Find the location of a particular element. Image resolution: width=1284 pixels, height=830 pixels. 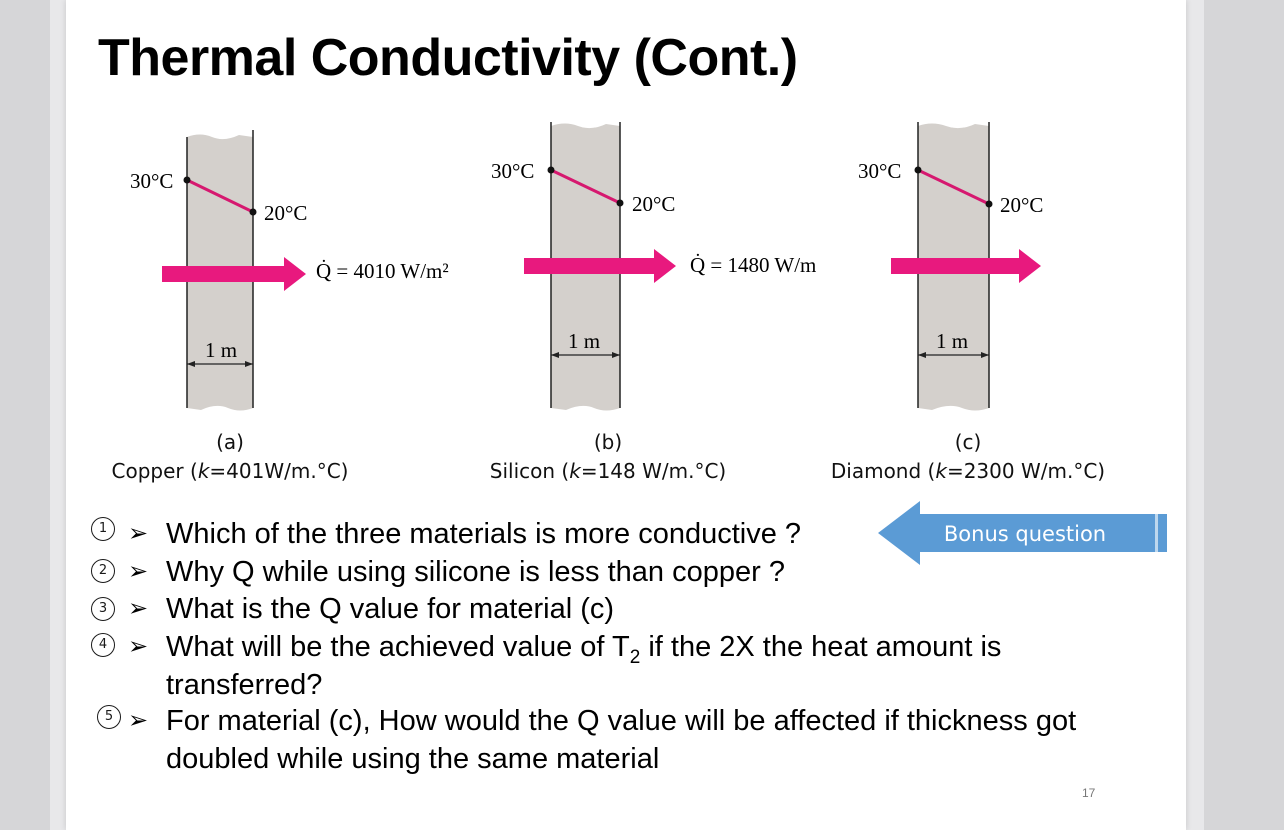

k-symbol-c: k is located at coordinates (941, 471).